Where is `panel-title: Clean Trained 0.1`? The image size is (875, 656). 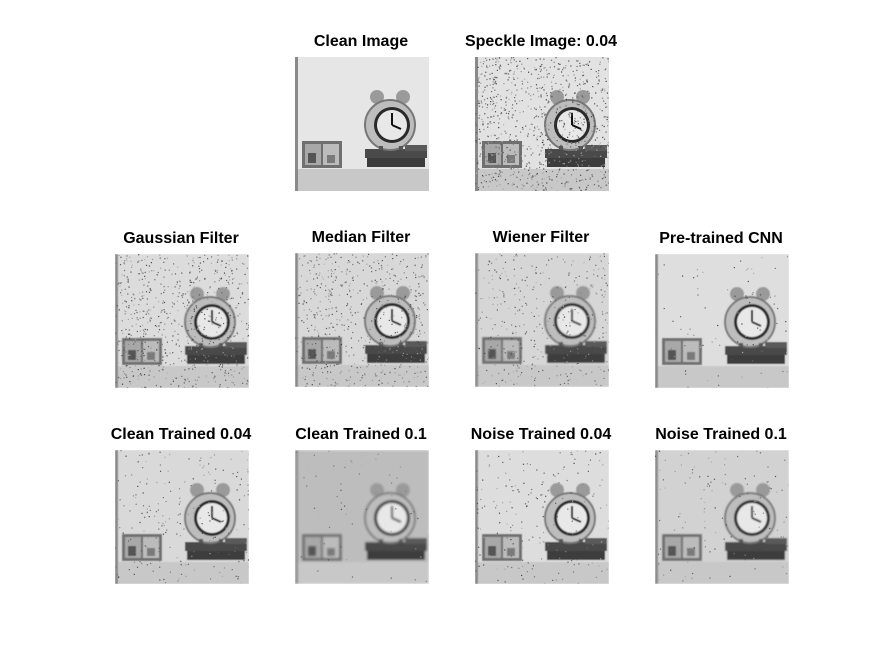
panel-title: Clean Trained 0.1 is located at coordinates (361, 434).